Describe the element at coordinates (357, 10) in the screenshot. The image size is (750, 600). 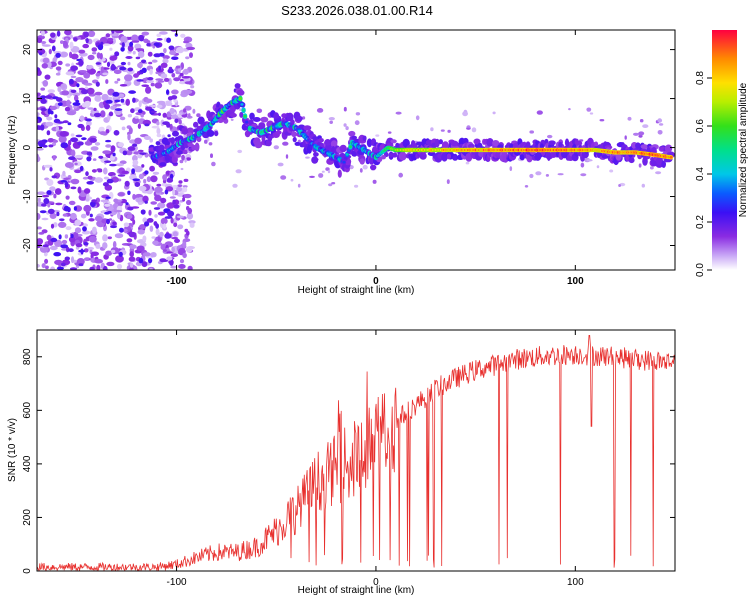
I see `chart-title: S233.2026.038.01.00.R14` at that location.